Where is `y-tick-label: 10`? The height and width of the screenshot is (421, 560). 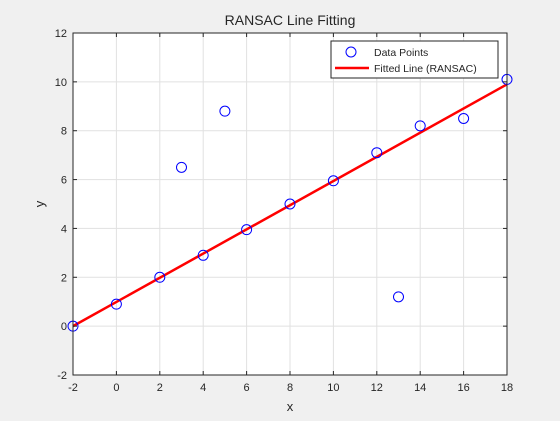 y-tick-label: 10 is located at coordinates (61, 83).